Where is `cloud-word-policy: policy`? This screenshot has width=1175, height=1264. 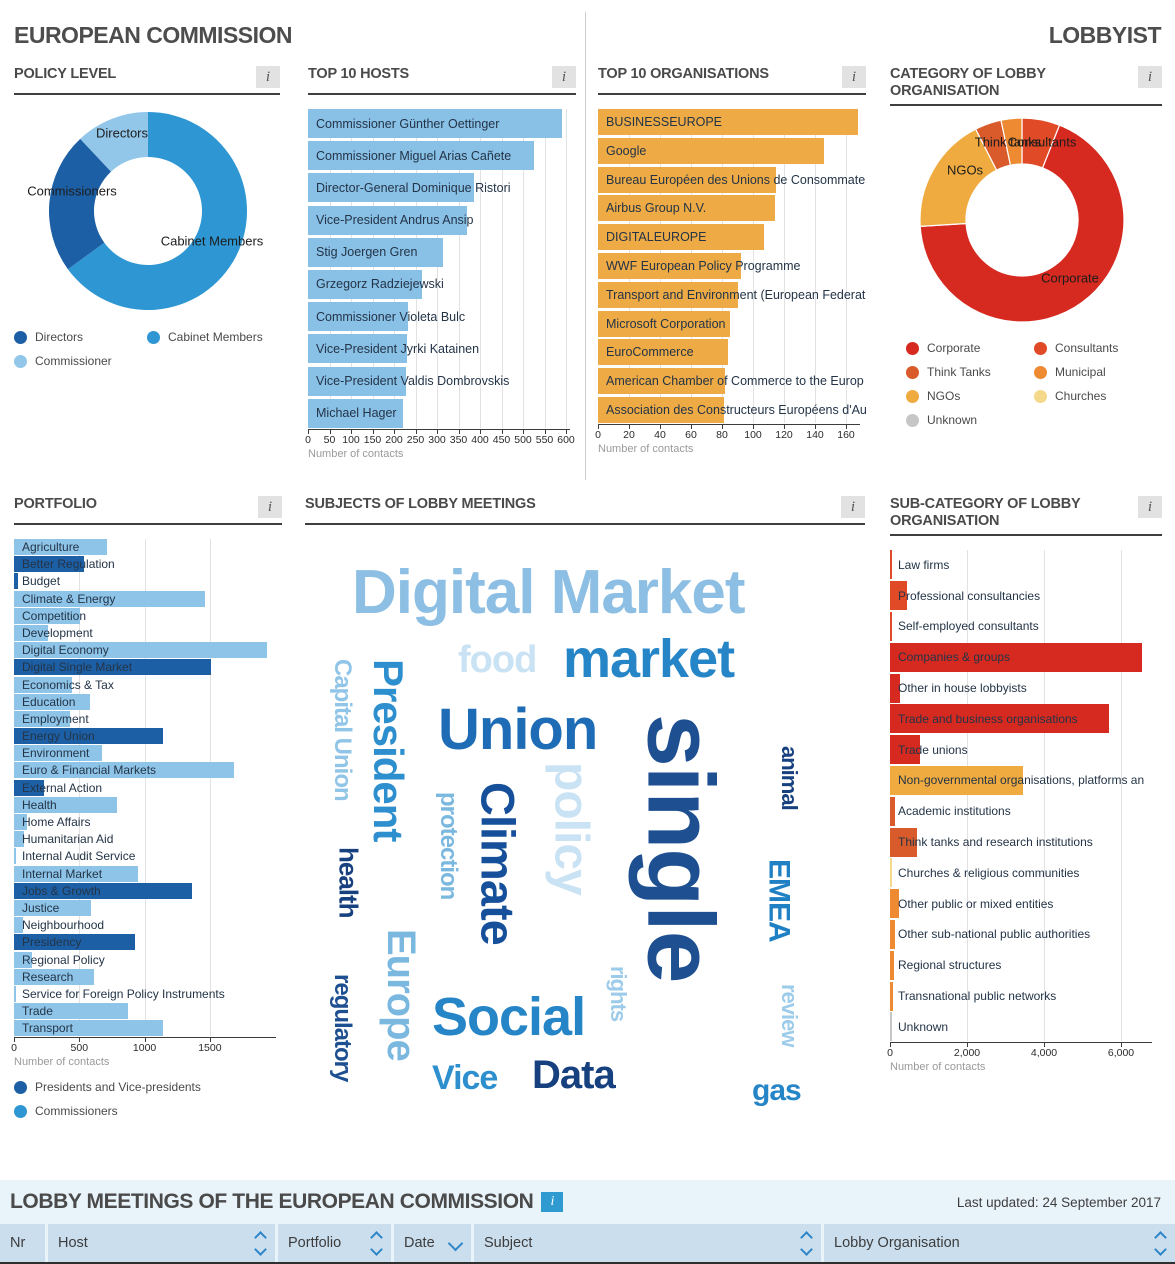 cloud-word-policy: policy is located at coordinates (571, 828).